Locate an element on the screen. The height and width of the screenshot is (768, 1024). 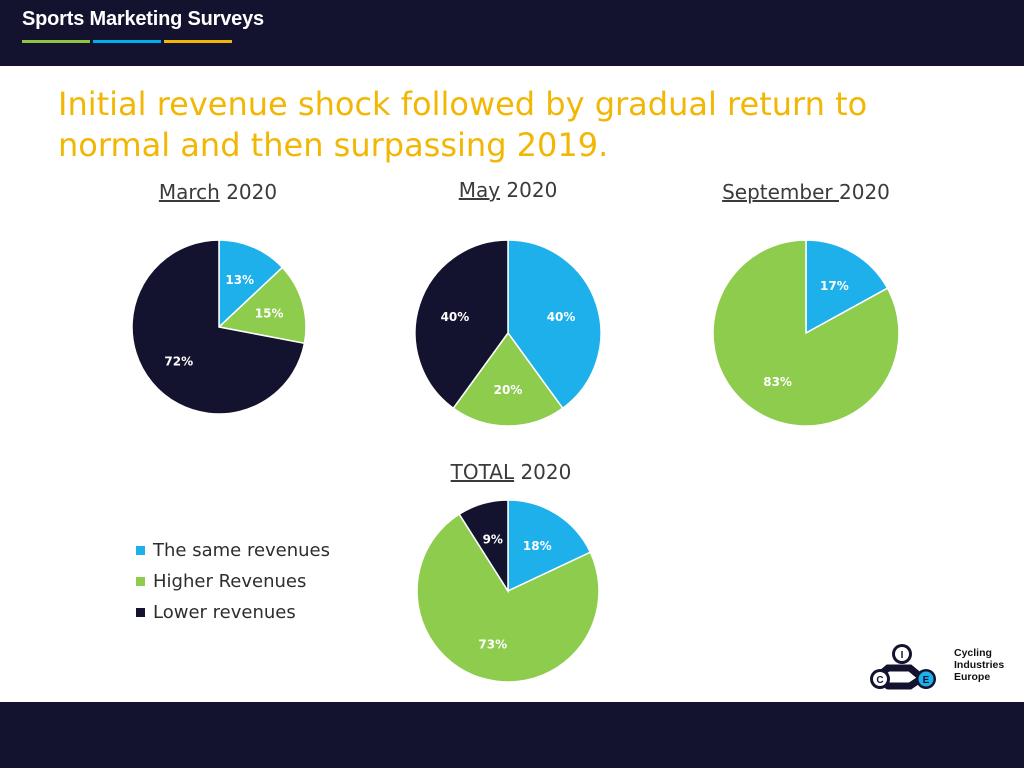
pie-title-march-month: March is located at coordinates (189, 192).